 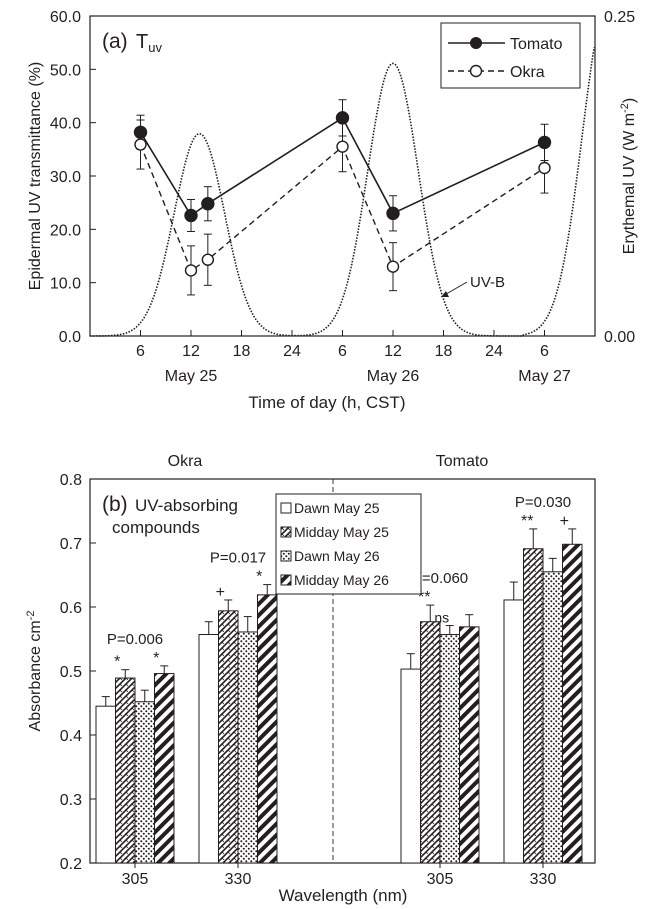 What do you see at coordinates (286, 532) in the screenshot?
I see `legend-swatch-midday-may25` at bounding box center [286, 532].